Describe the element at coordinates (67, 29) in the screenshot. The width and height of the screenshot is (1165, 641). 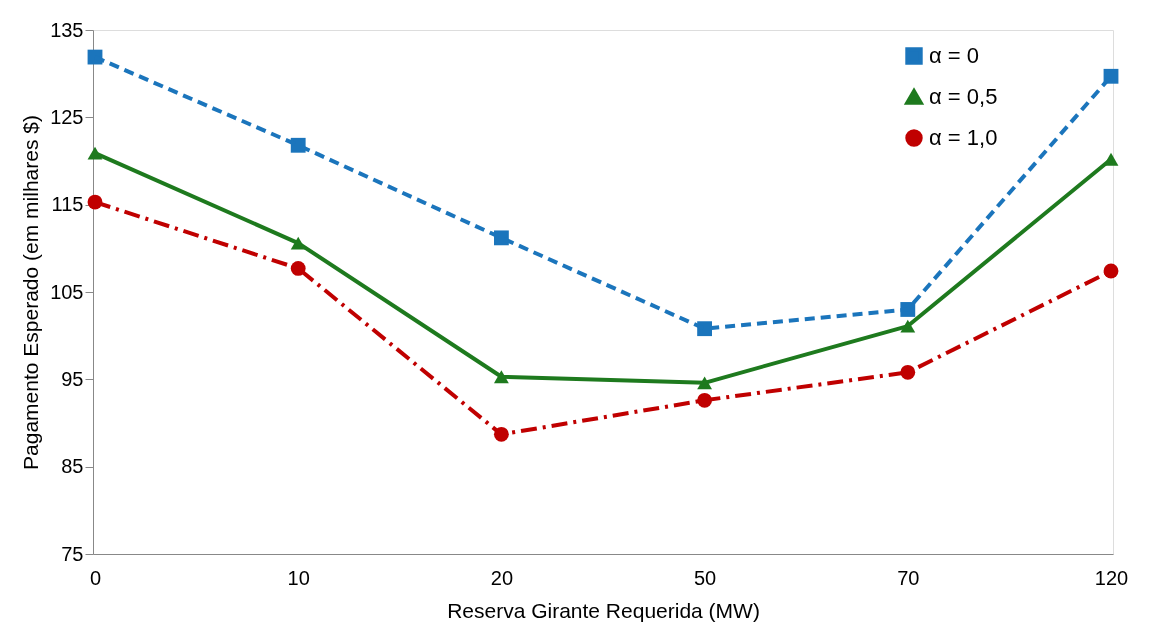
I see `y-tick-label: 135` at that location.